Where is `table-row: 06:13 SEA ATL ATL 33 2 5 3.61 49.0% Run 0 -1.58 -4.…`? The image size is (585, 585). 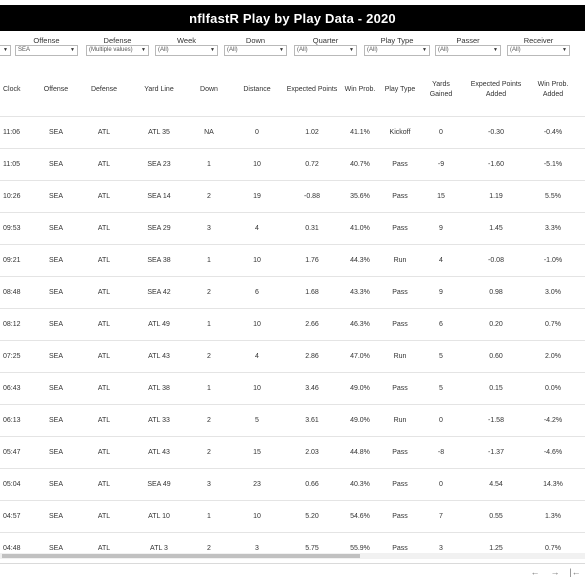 table-row: 06:13 SEA ATL ATL 33 2 5 3.61 49.0% Run 0 -1.58 -4.… is located at coordinates (292, 420).